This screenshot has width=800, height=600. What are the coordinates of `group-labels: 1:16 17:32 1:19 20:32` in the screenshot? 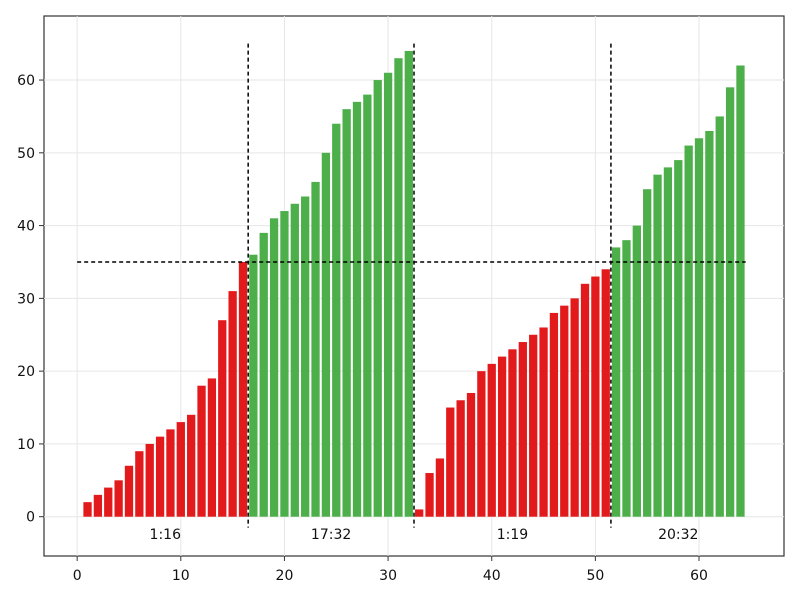 It's located at (424, 535).